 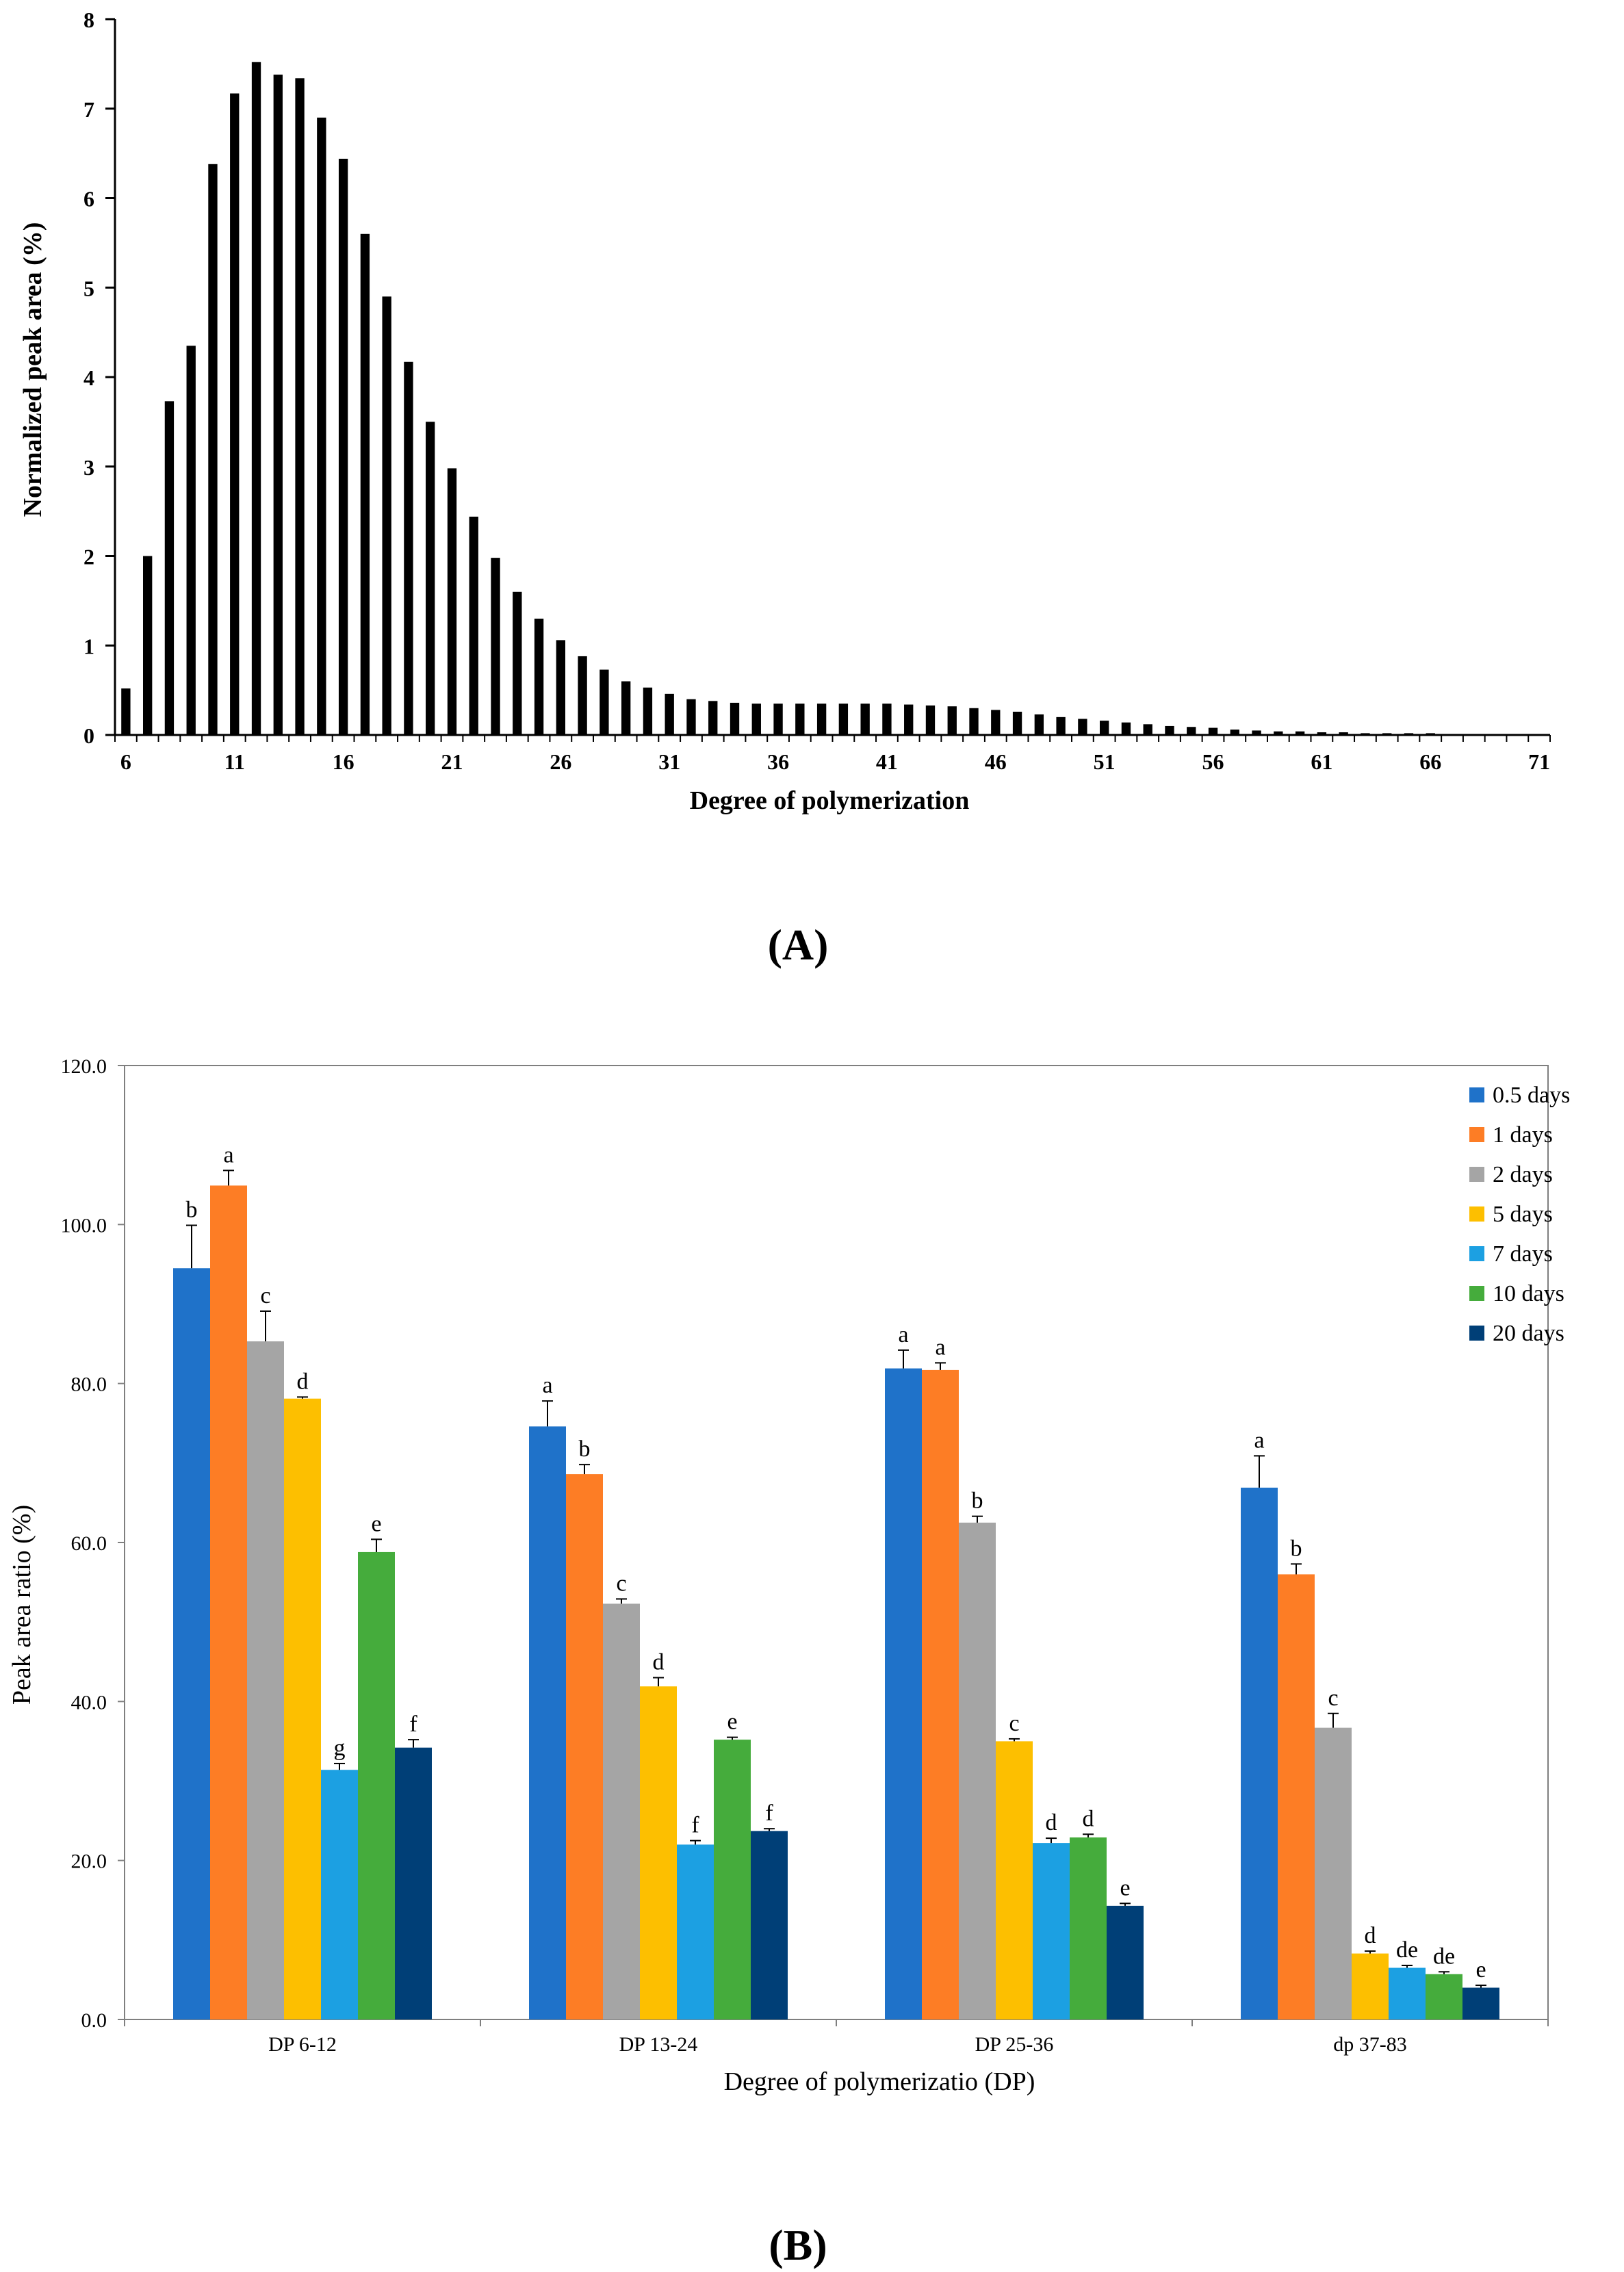 What do you see at coordinates (585, 1449) in the screenshot?
I see `panel-b-significance-letter: b` at bounding box center [585, 1449].